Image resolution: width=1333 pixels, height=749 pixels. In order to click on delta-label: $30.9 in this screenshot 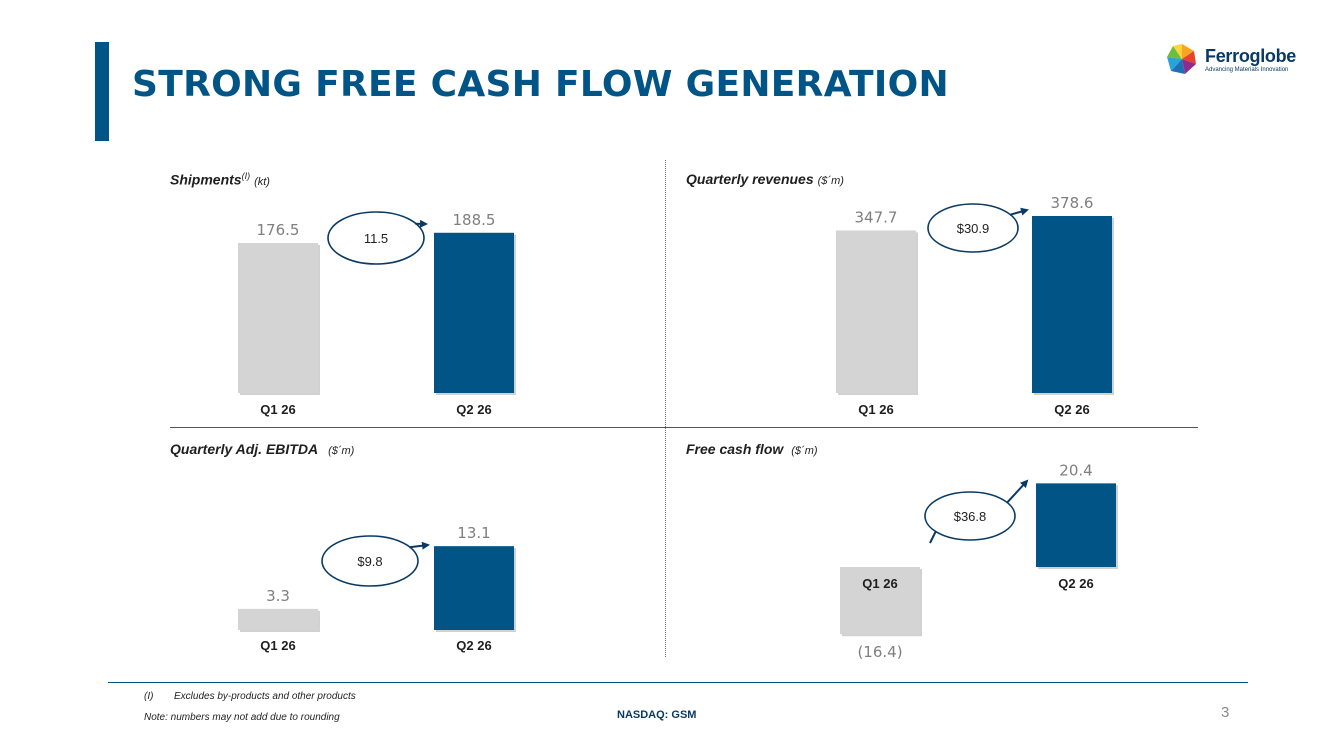, I will do `click(973, 228)`.